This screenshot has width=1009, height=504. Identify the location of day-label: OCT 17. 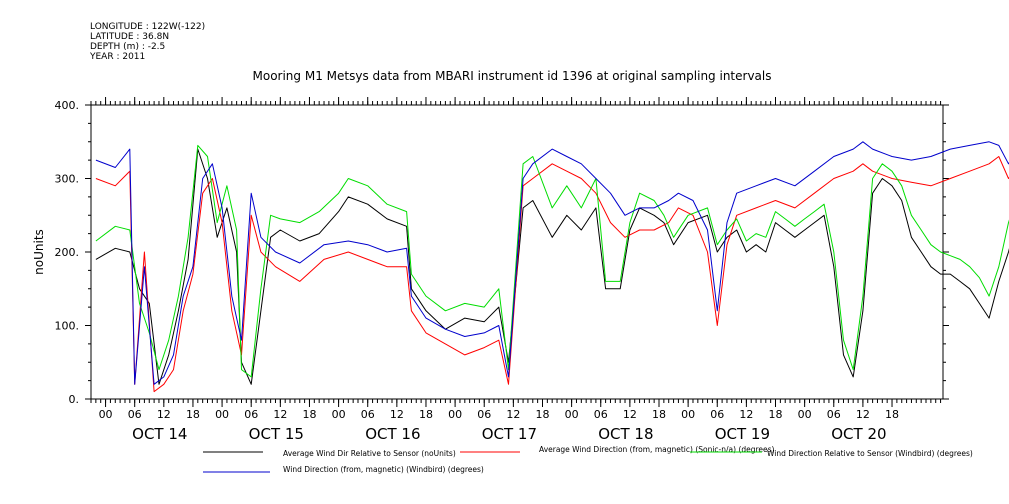
(509, 434).